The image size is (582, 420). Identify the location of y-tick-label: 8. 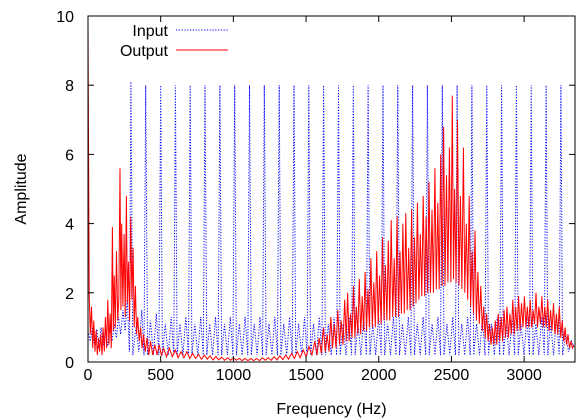
(69, 86).